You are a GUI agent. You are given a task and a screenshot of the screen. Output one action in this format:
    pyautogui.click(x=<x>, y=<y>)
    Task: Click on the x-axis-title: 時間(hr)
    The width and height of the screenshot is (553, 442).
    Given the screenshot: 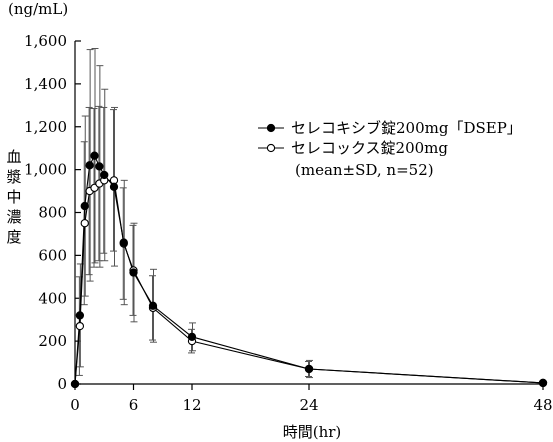 What is the action you would take?
    pyautogui.click(x=312, y=432)
    